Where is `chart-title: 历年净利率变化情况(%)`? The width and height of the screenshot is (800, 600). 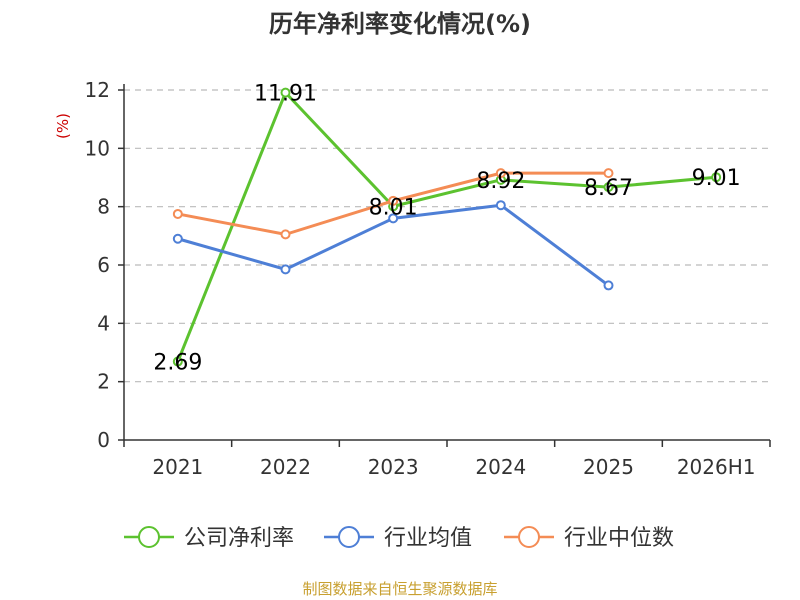 chart-title: 历年净利率变化情况(%) is located at coordinates (400, 24).